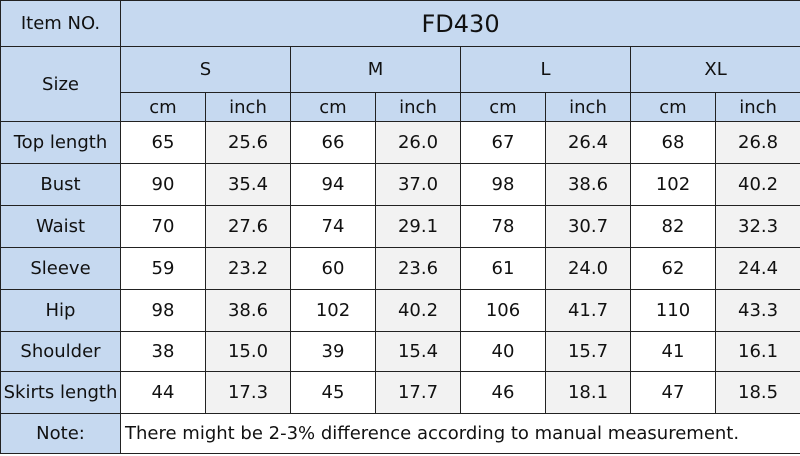  I want to click on cell: 61, so click(503, 268).